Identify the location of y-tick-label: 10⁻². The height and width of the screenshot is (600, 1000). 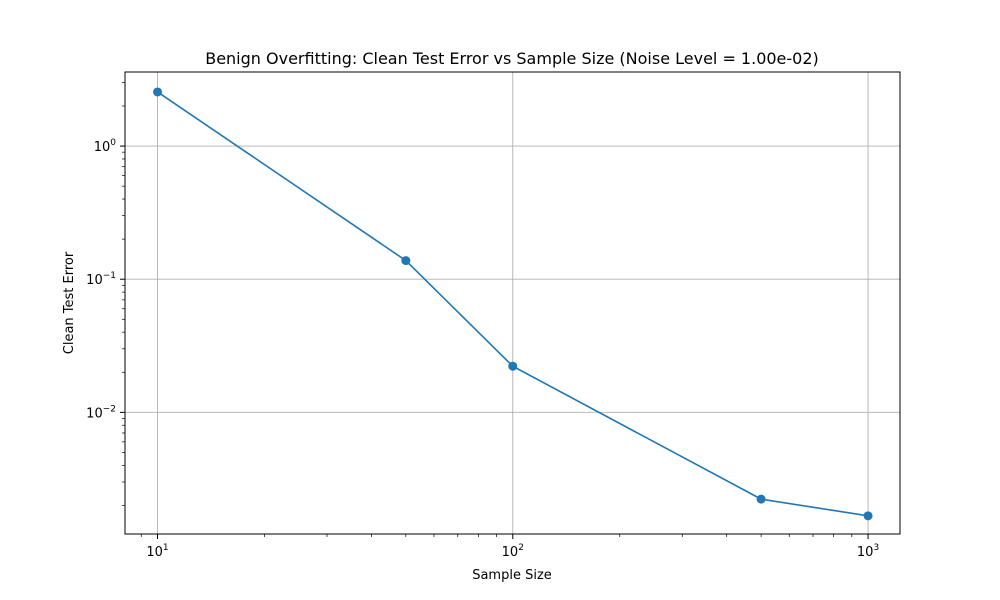
(101, 412).